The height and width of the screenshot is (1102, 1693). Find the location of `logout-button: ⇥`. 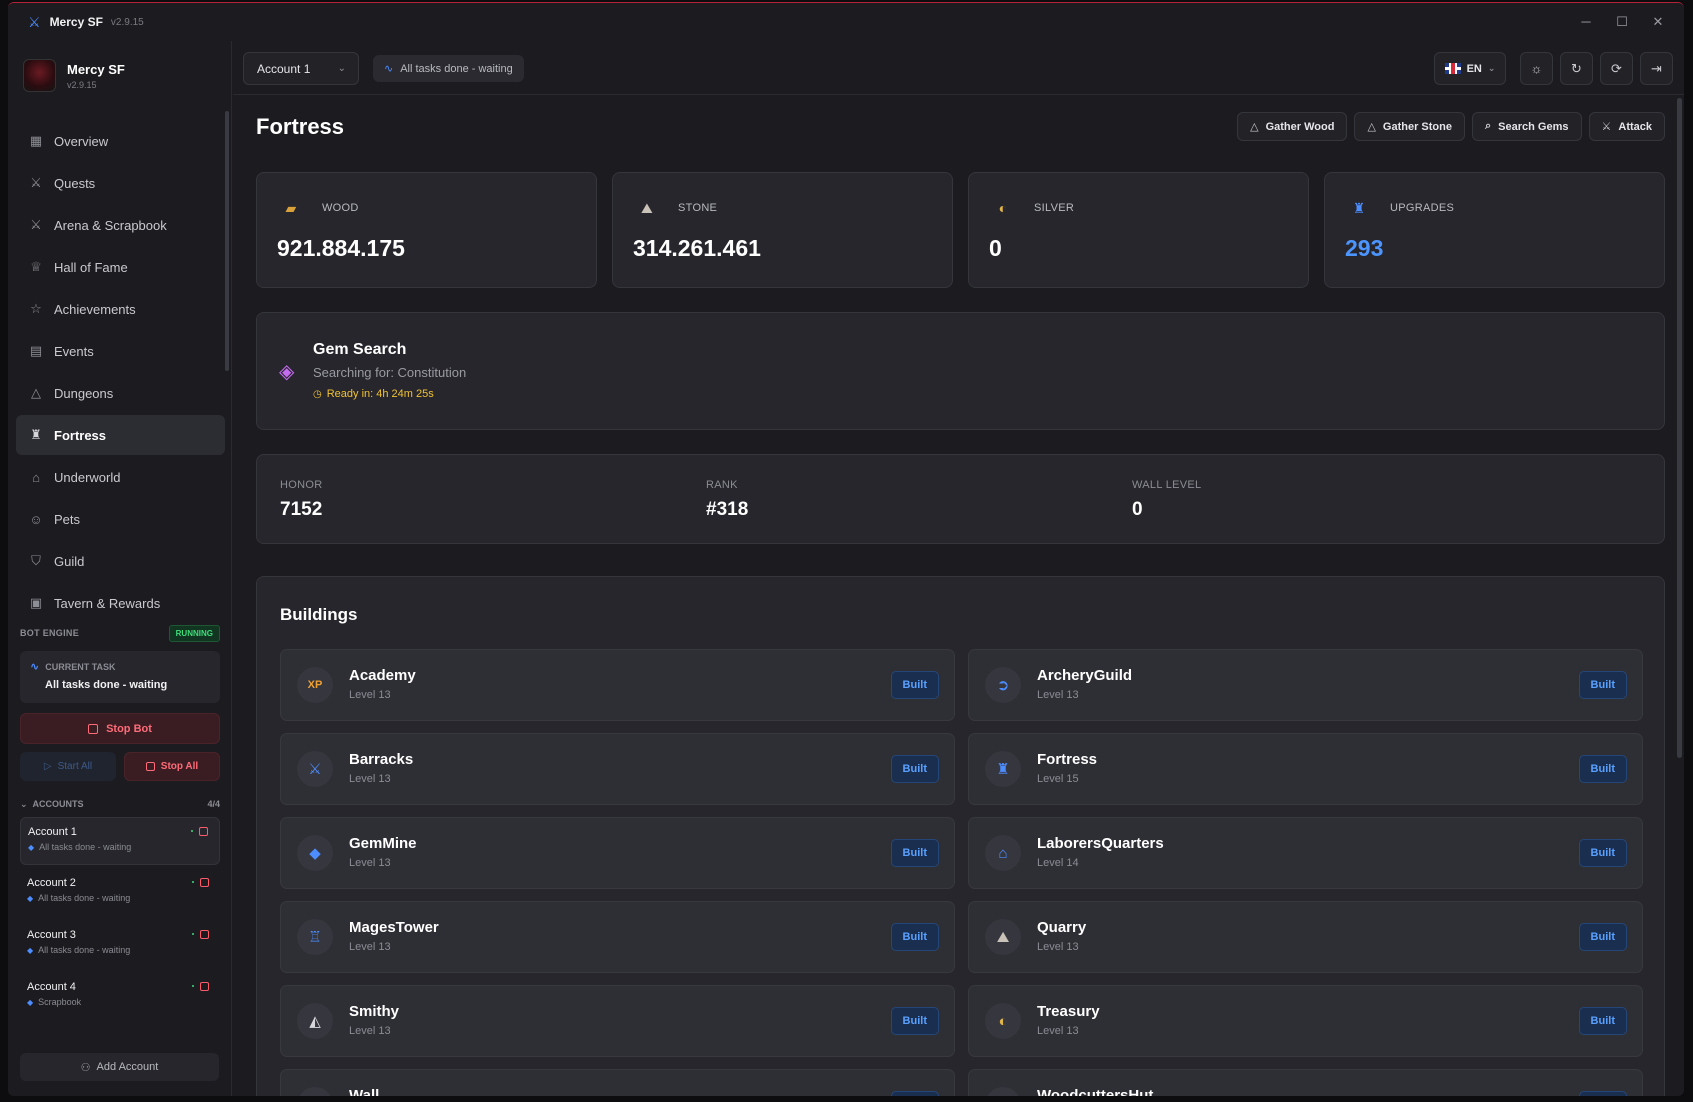

logout-button: ⇥ is located at coordinates (1656, 68).